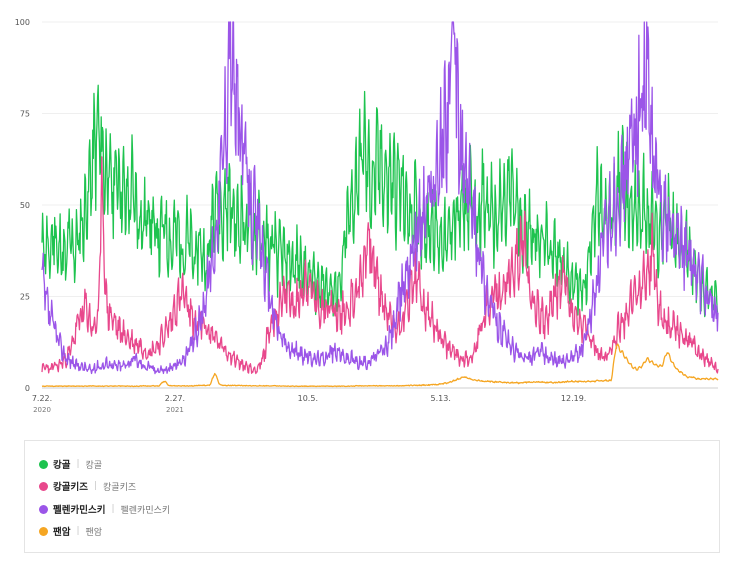  What do you see at coordinates (120, 487) in the screenshot?
I see `legend-sub: 캉골키즈` at bounding box center [120, 487].